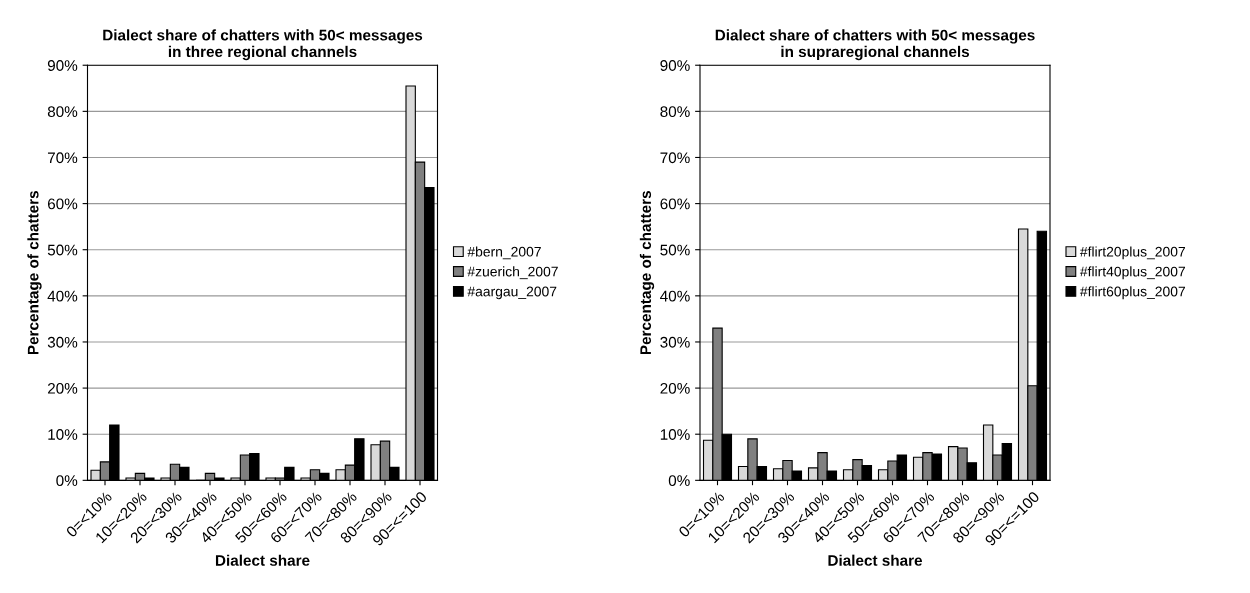 This screenshot has height=593, width=1250. Describe the element at coordinates (1132, 273) in the screenshot. I see `legend-label: #flirt40plus_2007` at that location.